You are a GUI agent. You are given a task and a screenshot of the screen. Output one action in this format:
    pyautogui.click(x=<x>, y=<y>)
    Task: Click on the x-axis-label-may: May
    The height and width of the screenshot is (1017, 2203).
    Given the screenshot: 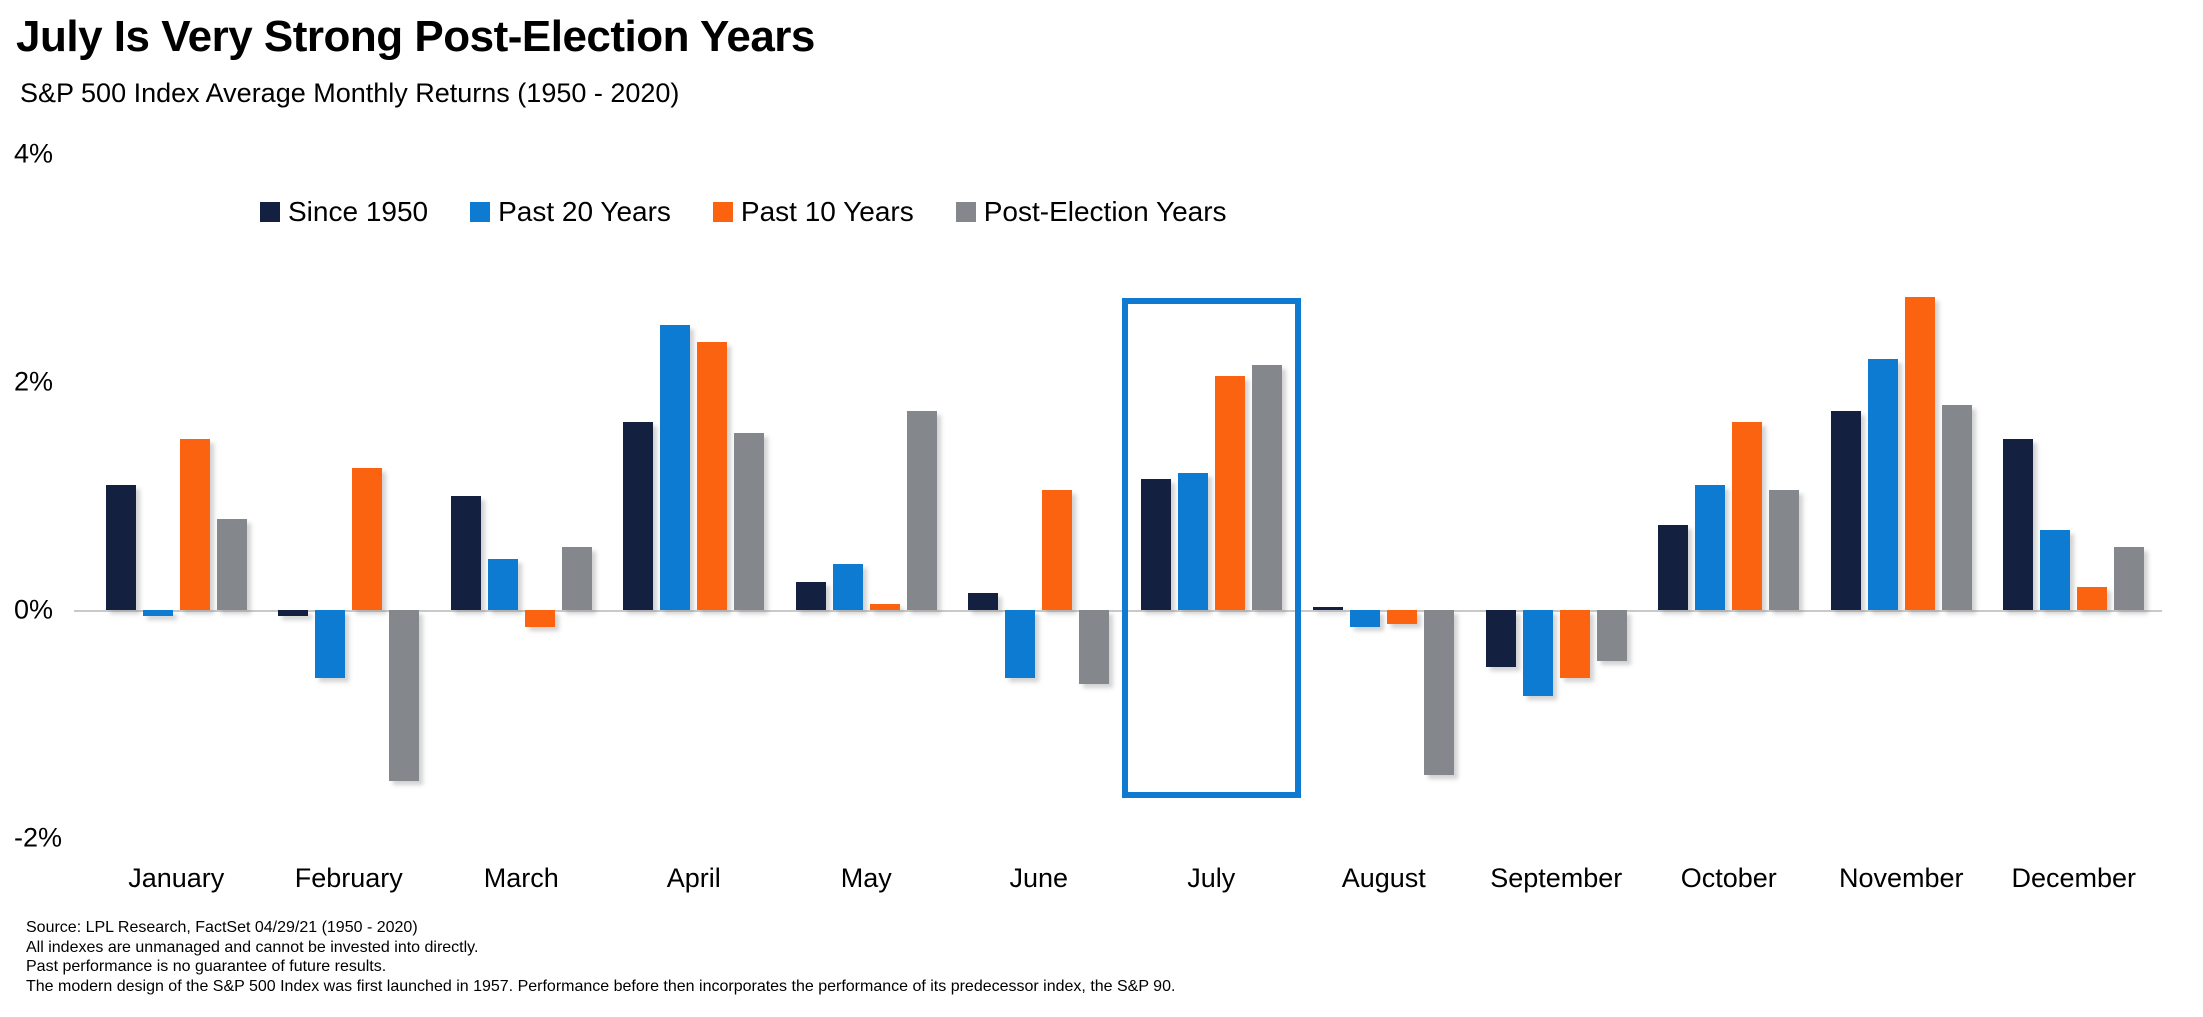 What is the action you would take?
    pyautogui.click(x=866, y=878)
    